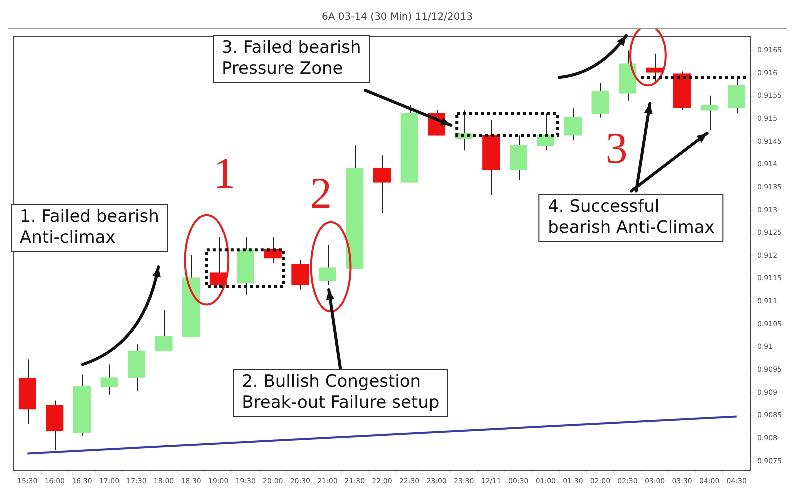  I want to click on annotation: 2, so click(321, 193).